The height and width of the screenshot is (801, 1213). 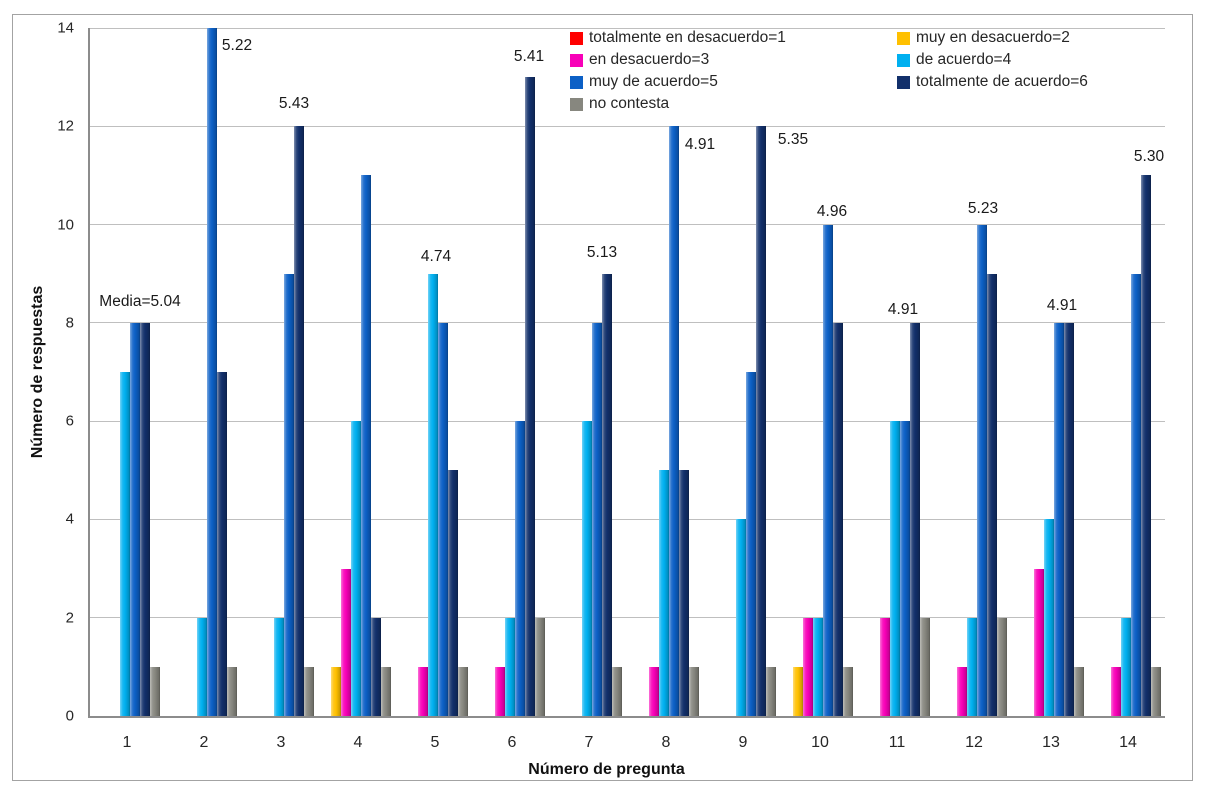 I want to click on mean-label: 4.91, so click(x=700, y=145).